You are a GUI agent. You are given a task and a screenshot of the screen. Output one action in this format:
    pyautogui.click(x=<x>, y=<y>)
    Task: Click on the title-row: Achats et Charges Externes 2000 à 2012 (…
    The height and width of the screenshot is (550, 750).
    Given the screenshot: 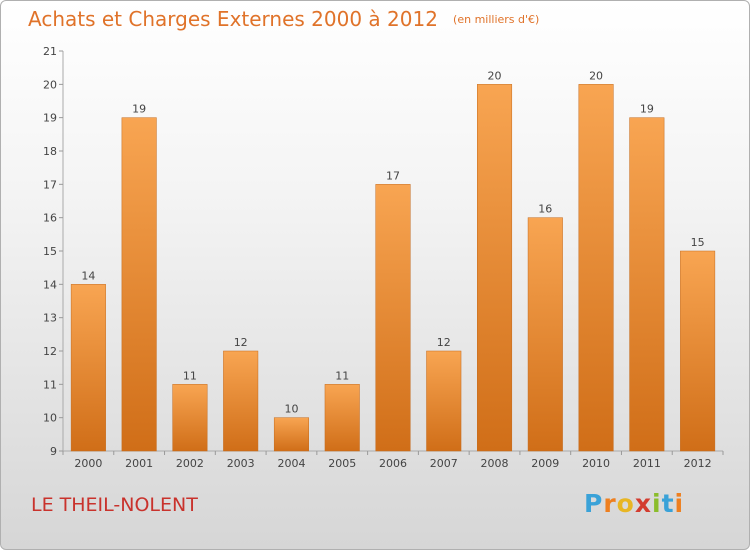 What is the action you would take?
    pyautogui.click(x=283, y=19)
    